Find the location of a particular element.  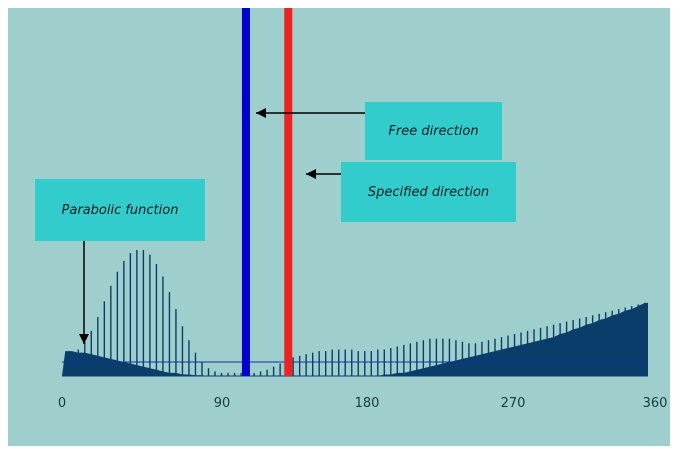

specified-direction-marker is located at coordinates (288, 192).